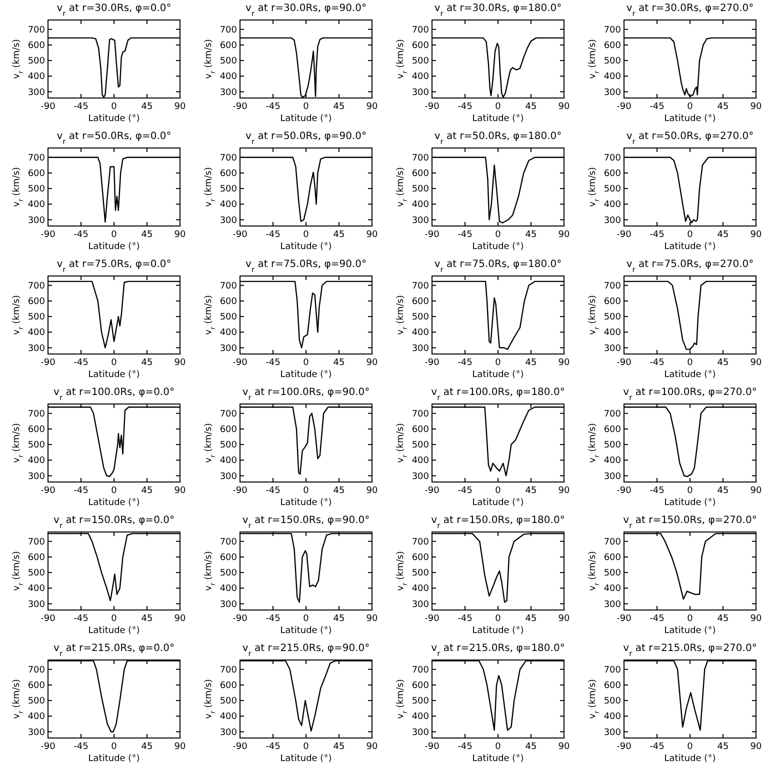 The height and width of the screenshot is (768, 768). I want to click on chart-title: v$_{r}$ at r=75.0Rs, φ=90.0°, so click(306, 266).